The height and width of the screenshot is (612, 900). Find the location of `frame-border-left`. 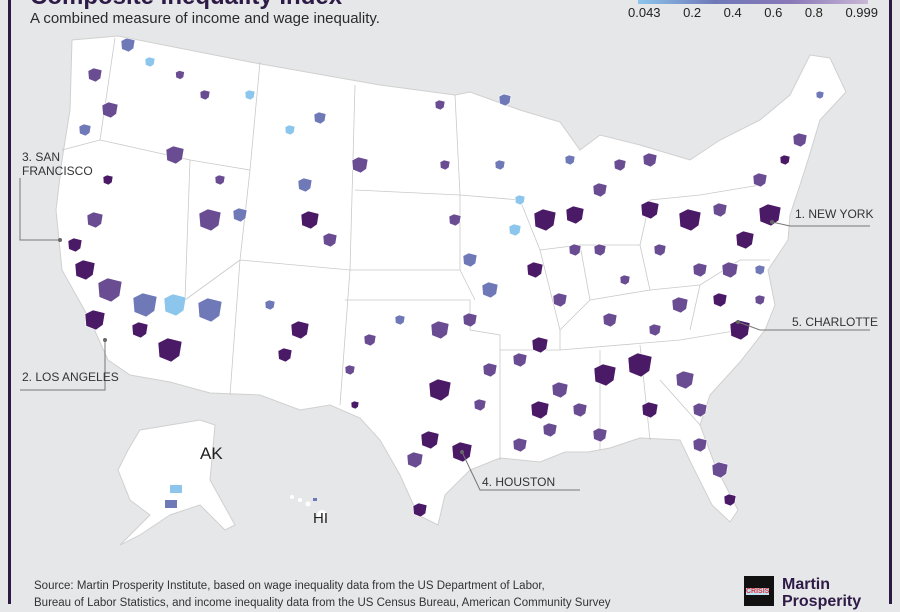

frame-border-left is located at coordinates (9, 302).